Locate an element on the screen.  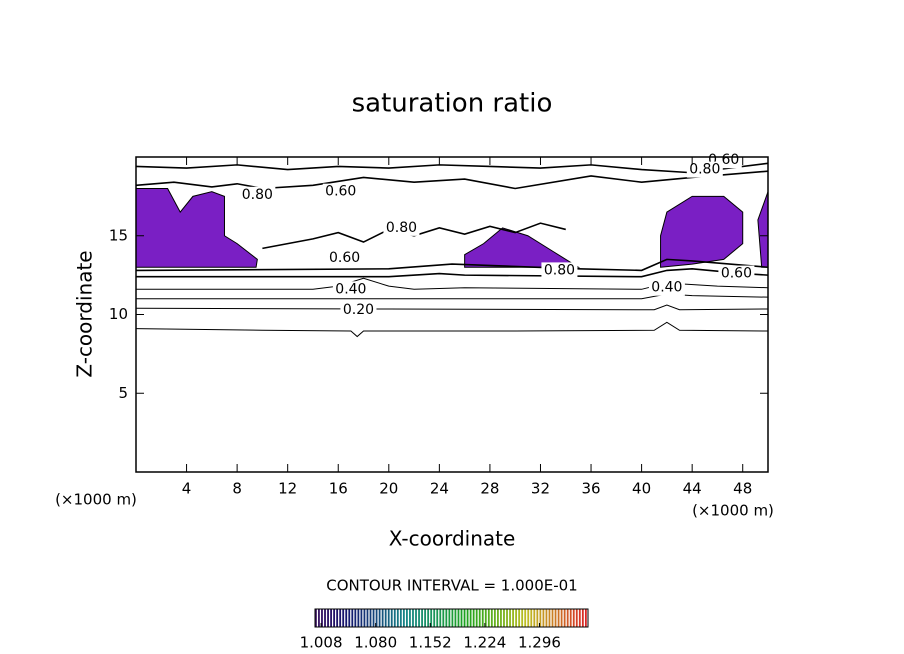
x-tick-label: 20 is located at coordinates (388, 489).